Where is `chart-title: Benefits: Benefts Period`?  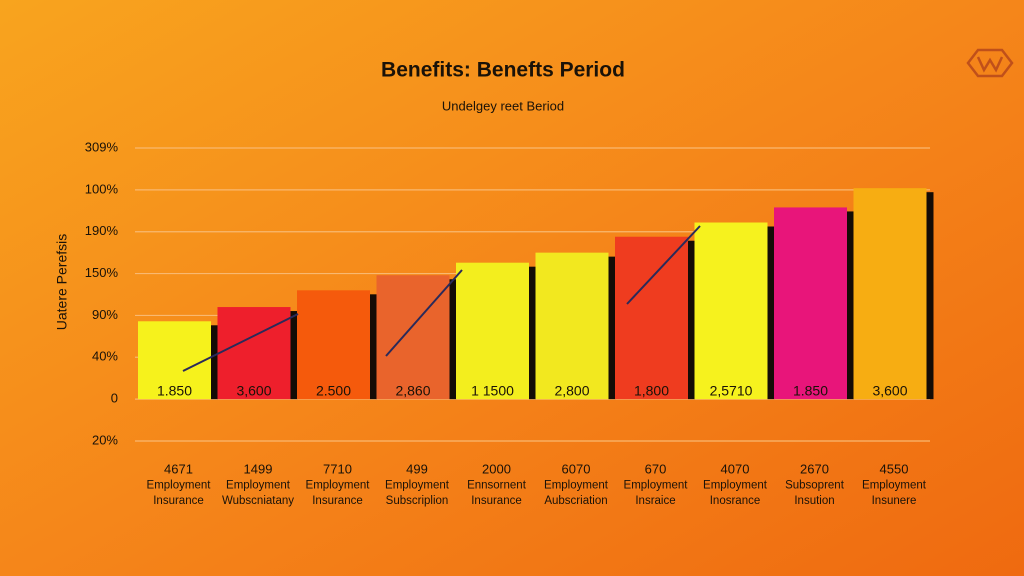 chart-title: Benefits: Benefts Period is located at coordinates (503, 70).